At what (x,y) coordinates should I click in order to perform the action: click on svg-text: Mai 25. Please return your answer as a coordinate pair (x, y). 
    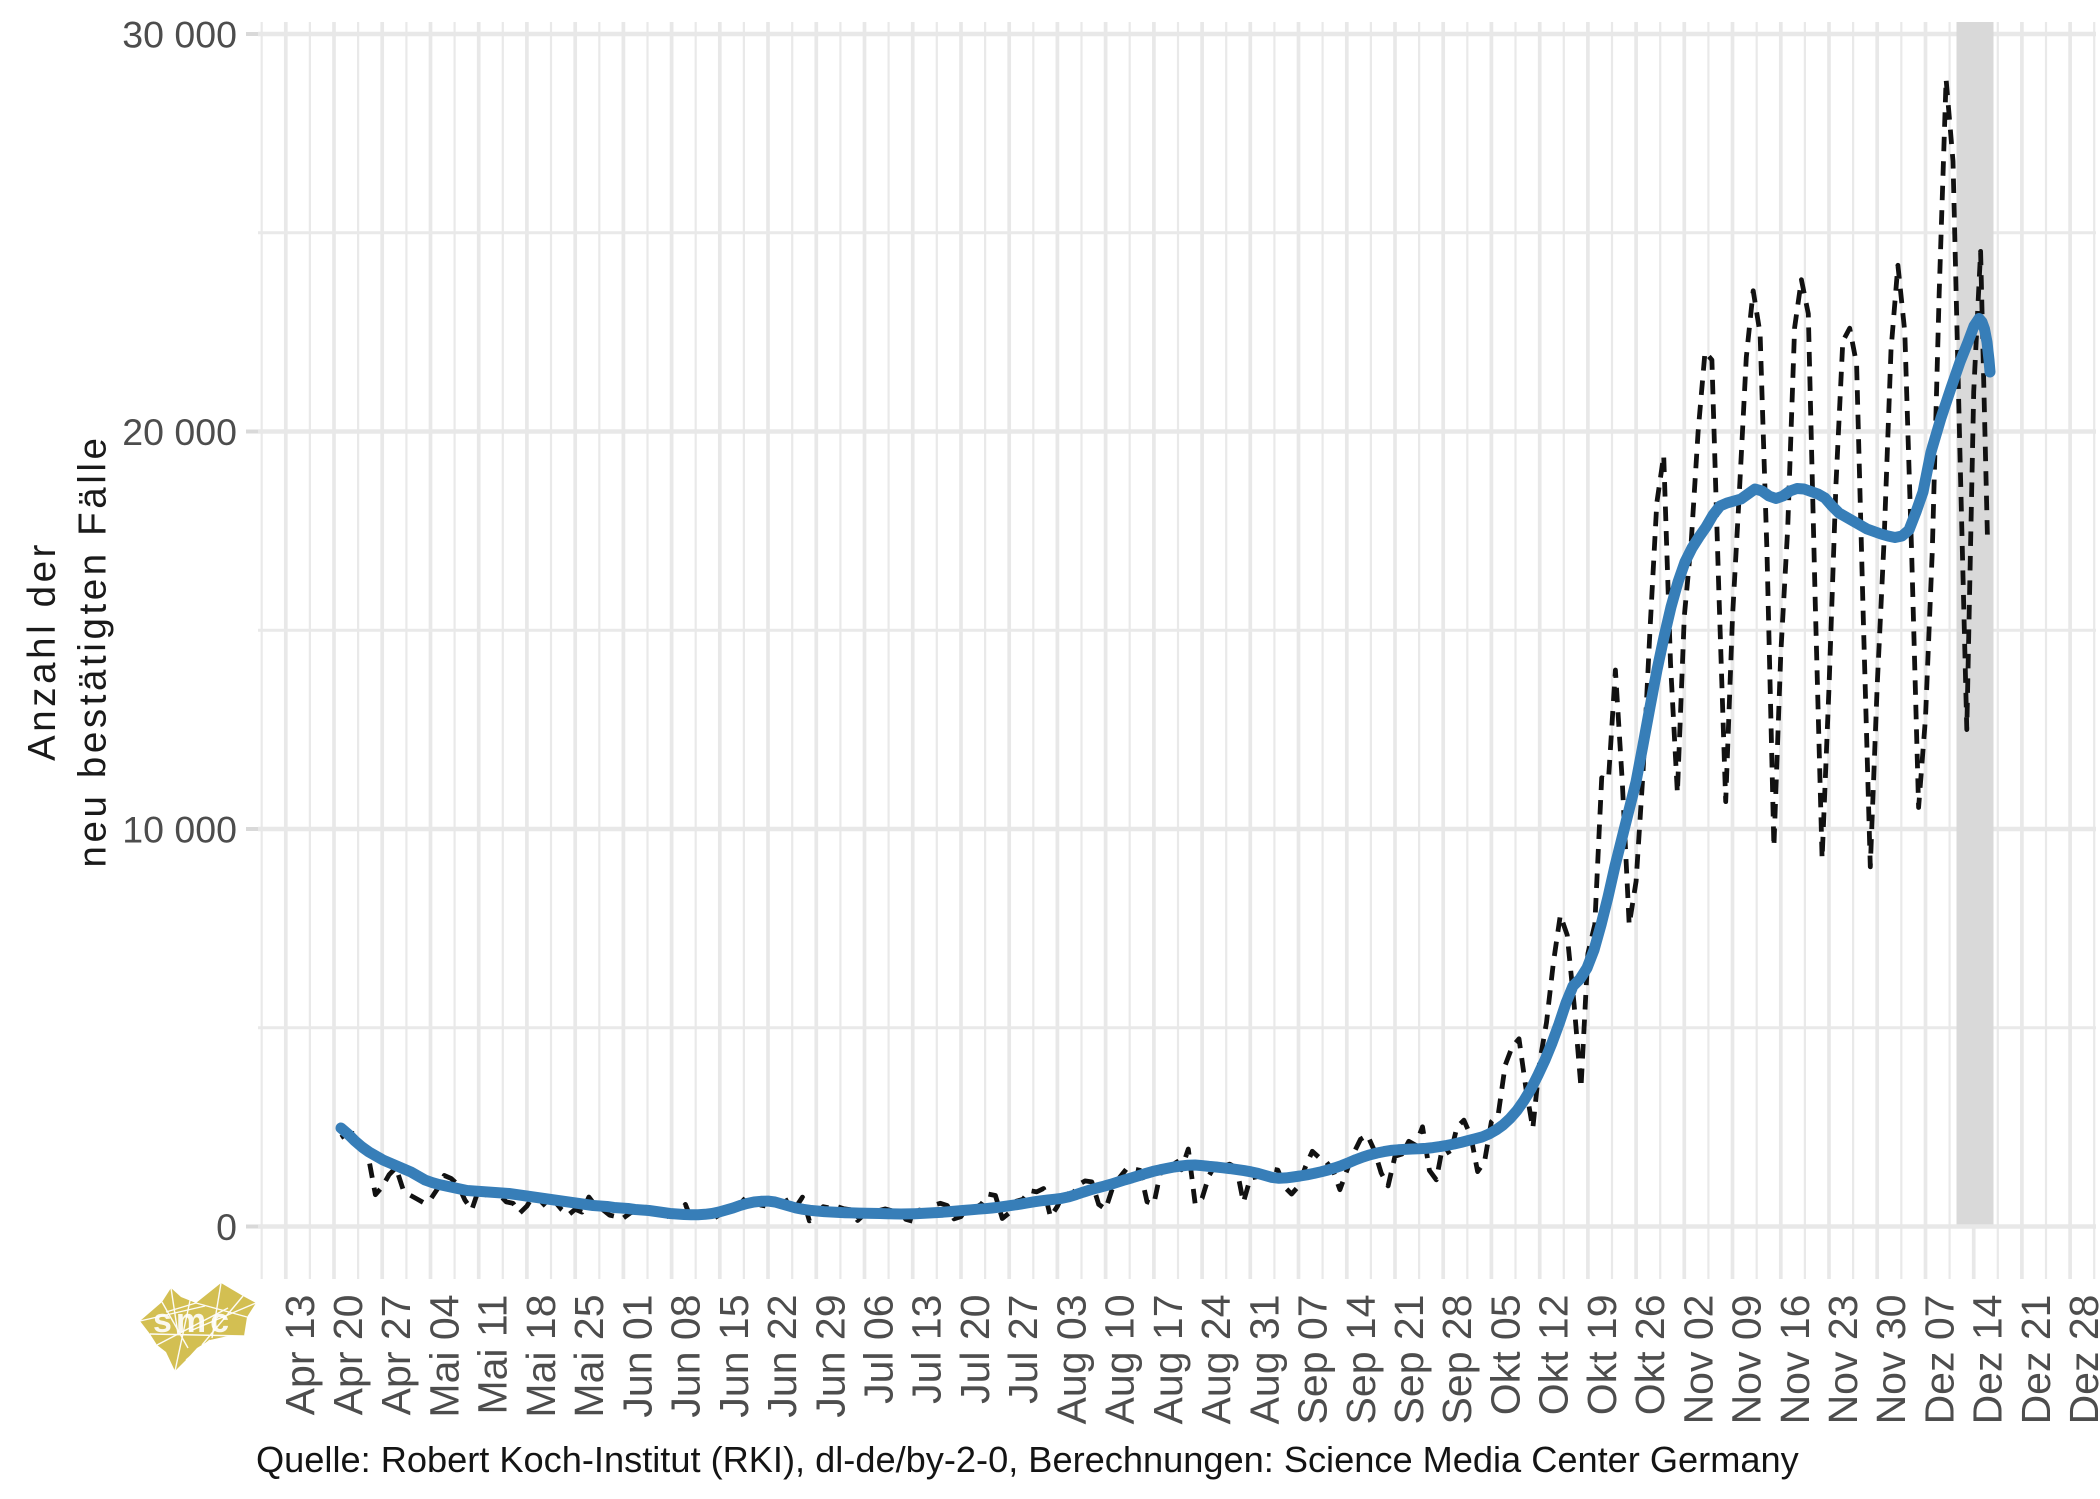
    Looking at the image, I should click on (589, 1356).